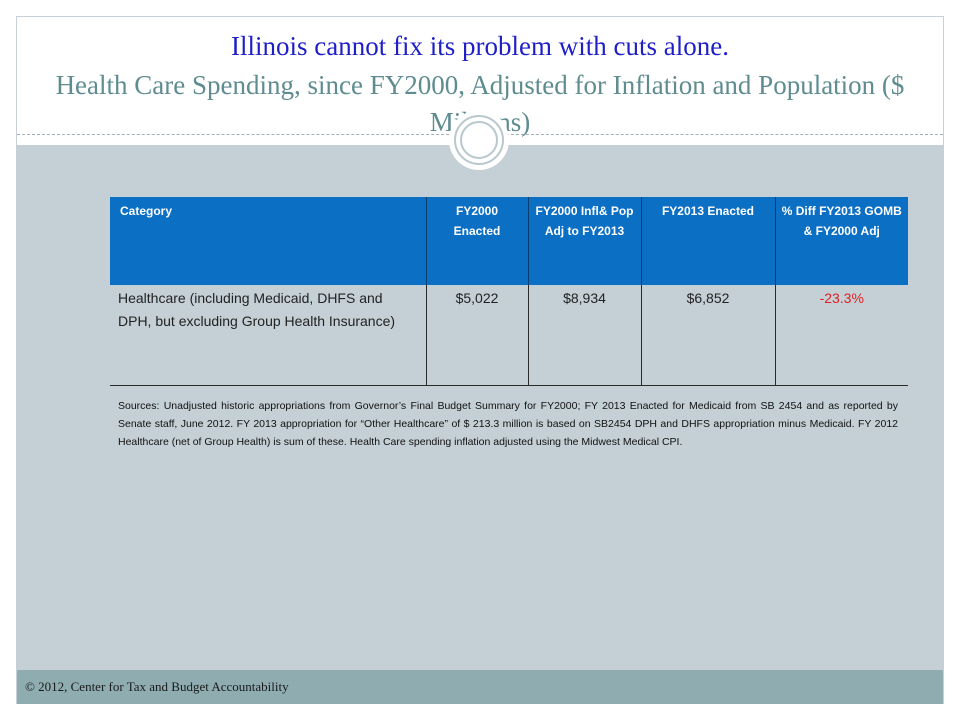 The height and width of the screenshot is (720, 960). I want to click on column-header-fy2000-enacted: FY2000 Enacted, so click(477, 241).